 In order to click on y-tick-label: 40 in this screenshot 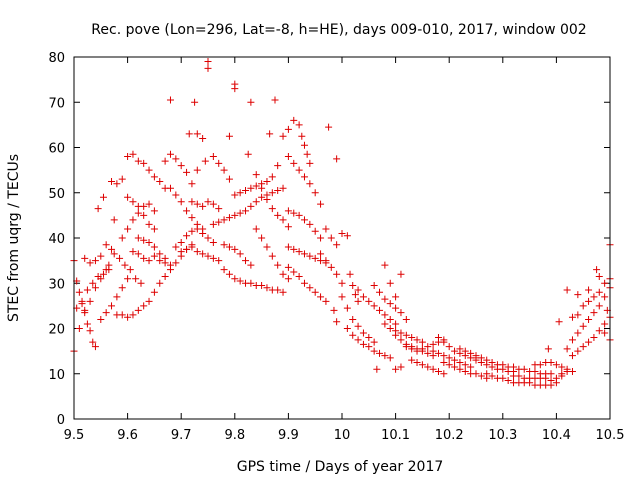, I will do `click(56, 239)`.